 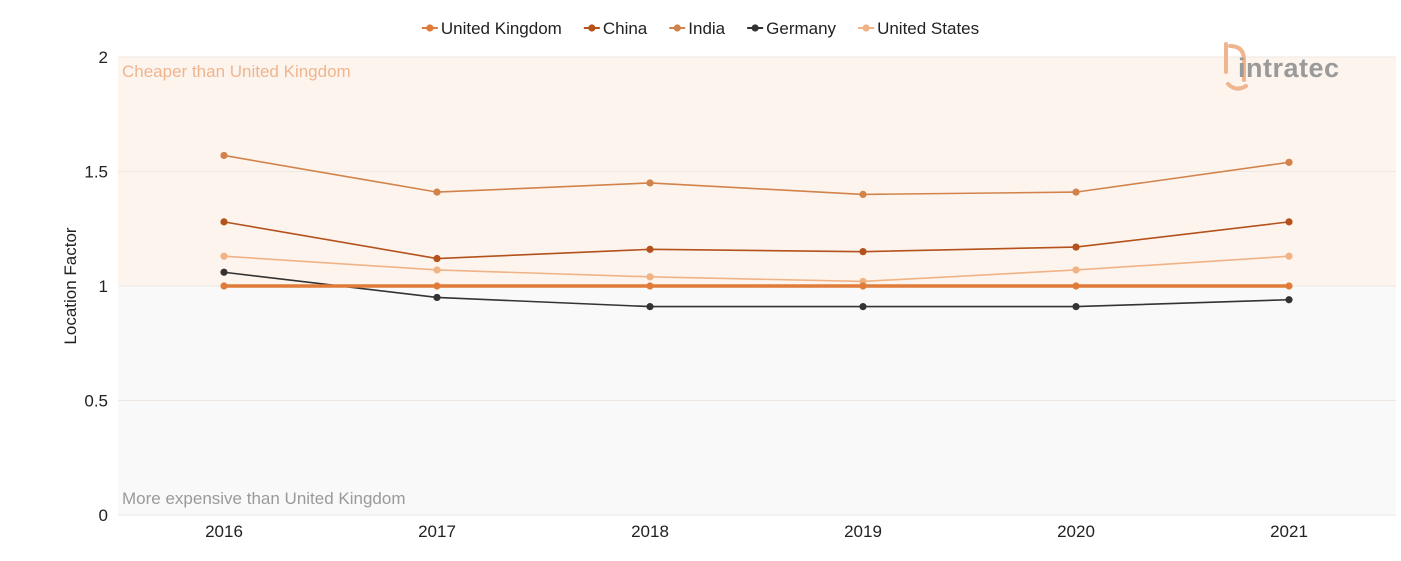 I want to click on legend-item-united-states: United States, so click(x=918, y=28).